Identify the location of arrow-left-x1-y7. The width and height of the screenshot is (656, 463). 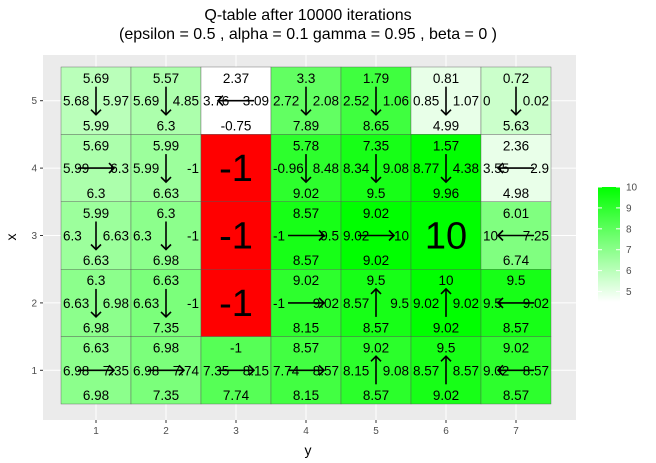
(515, 370).